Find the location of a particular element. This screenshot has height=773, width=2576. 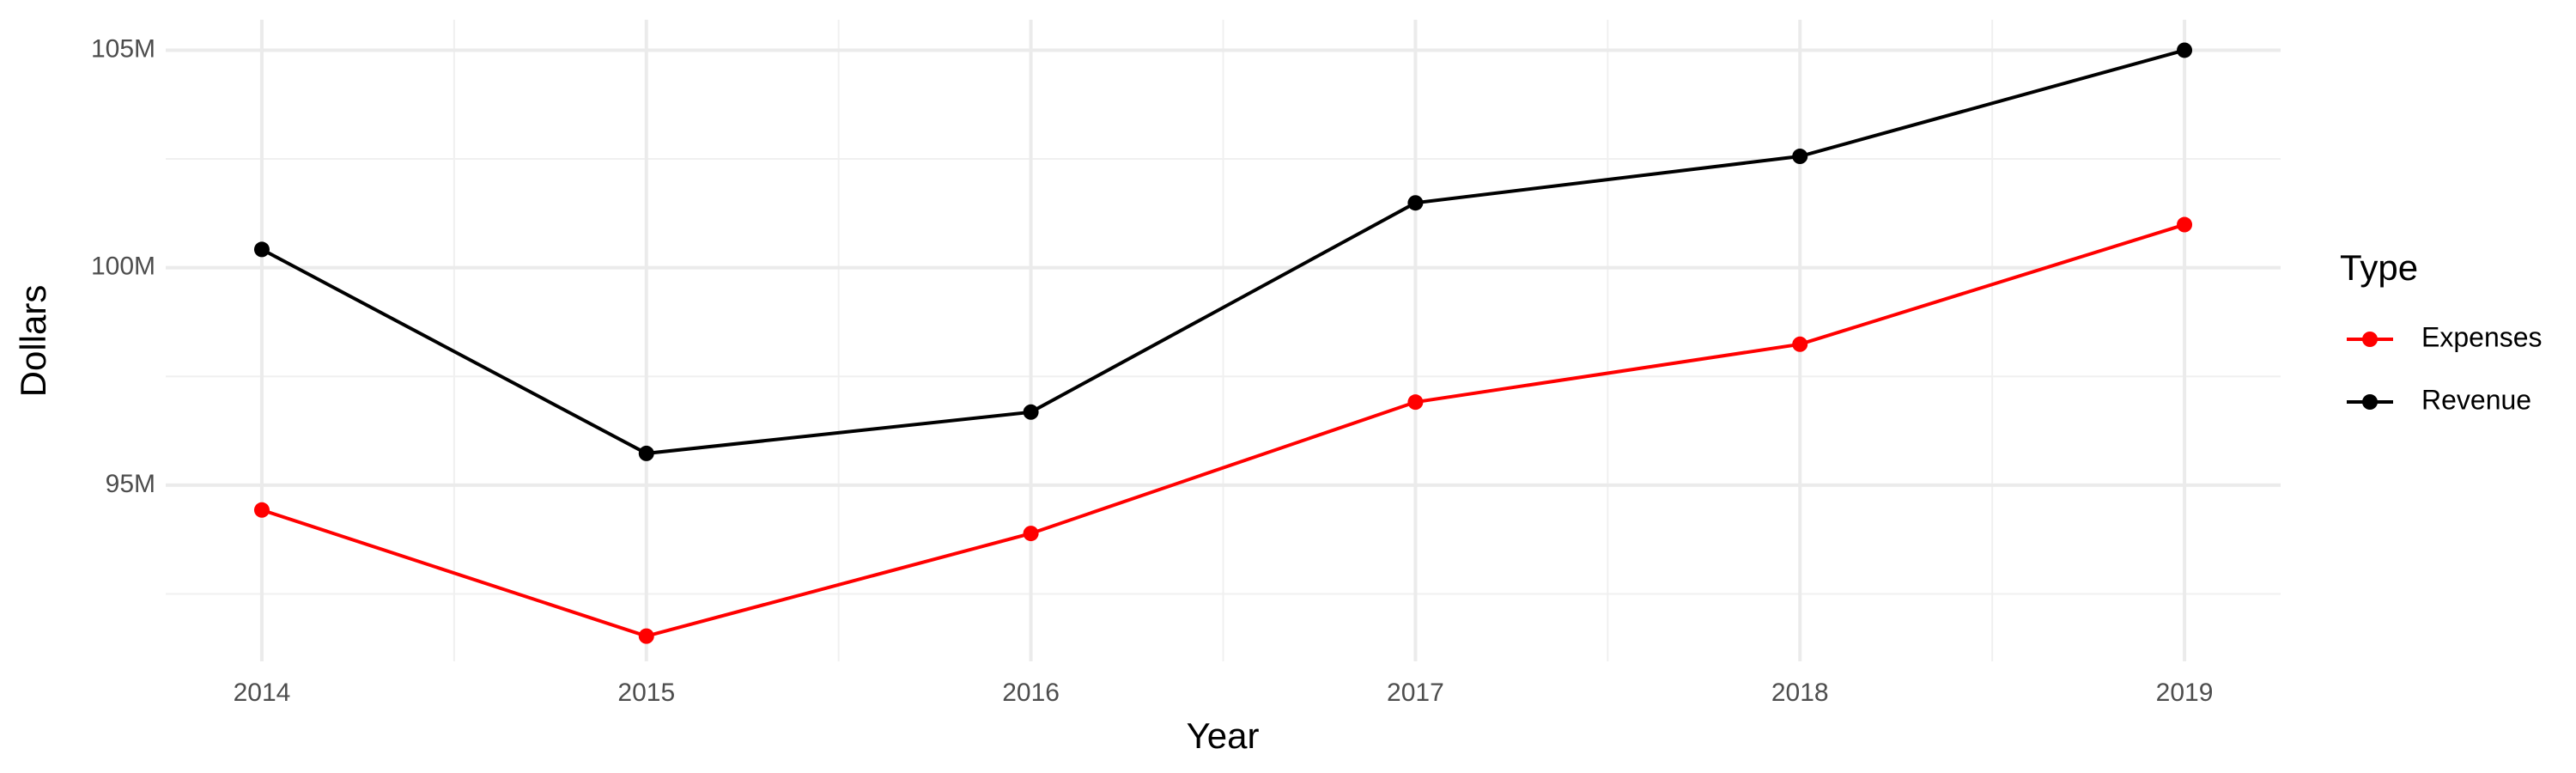

x-tick-label: 2014 is located at coordinates (262, 693).